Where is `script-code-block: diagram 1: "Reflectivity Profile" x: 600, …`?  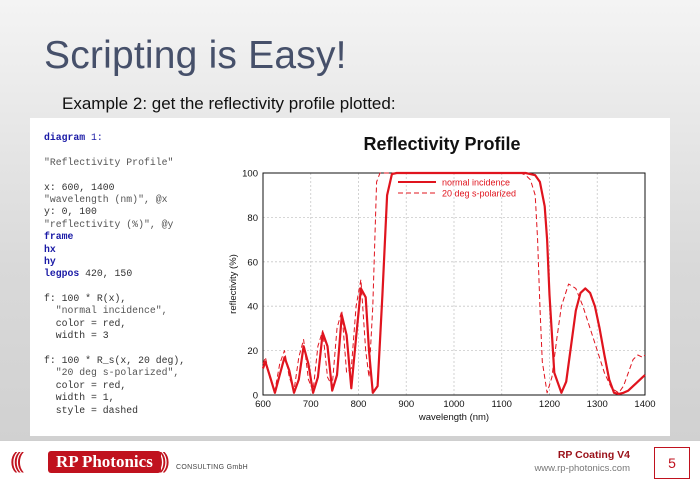
script-code-block: diagram 1: "Reflectivity Profile" x: 600, … is located at coordinates (114, 274).